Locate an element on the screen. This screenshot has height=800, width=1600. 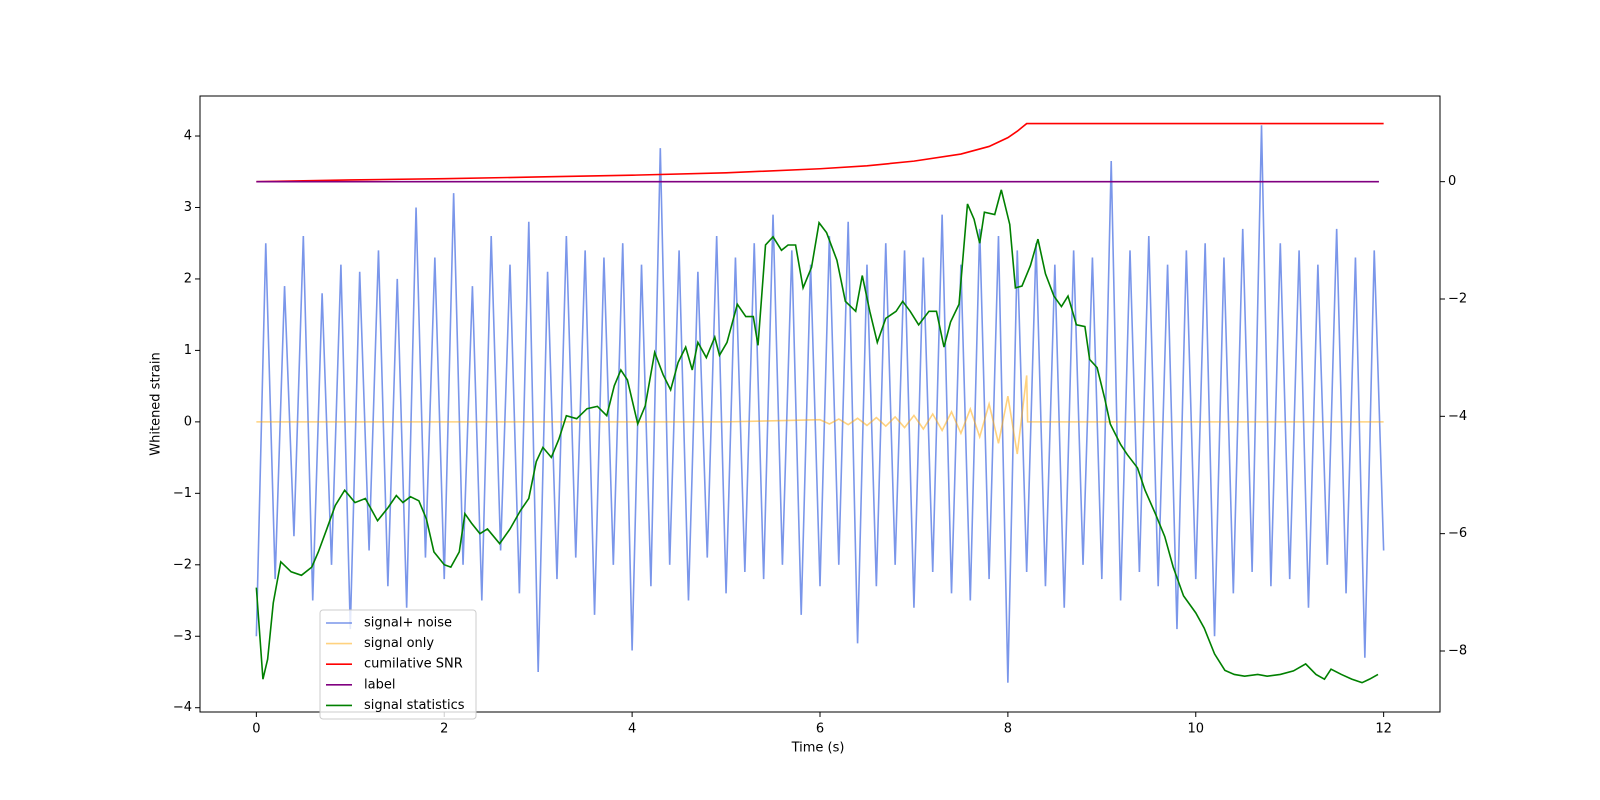
y-tick-label: −1 is located at coordinates (182, 493).